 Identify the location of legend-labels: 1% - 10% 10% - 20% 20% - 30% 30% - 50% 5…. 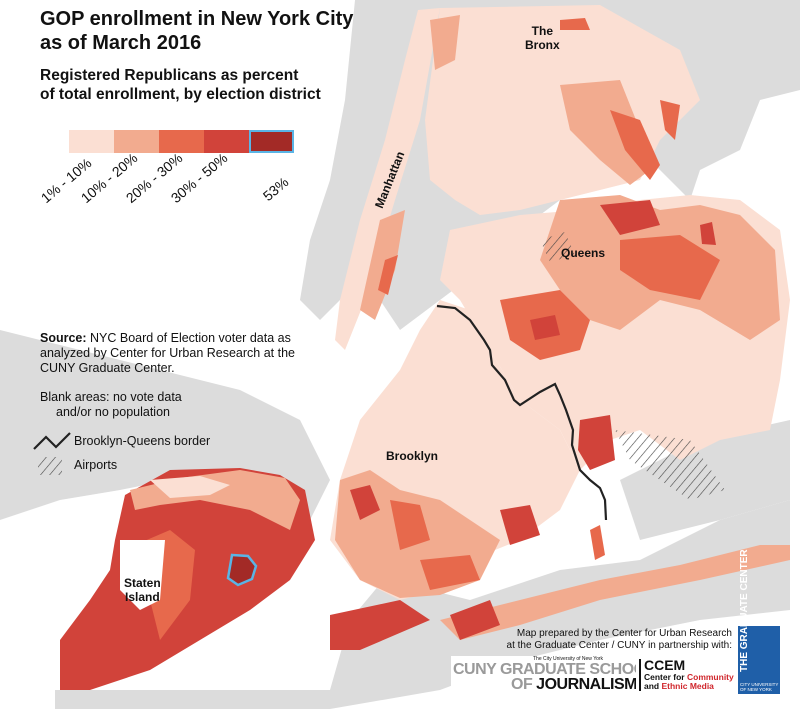
(189, 190).